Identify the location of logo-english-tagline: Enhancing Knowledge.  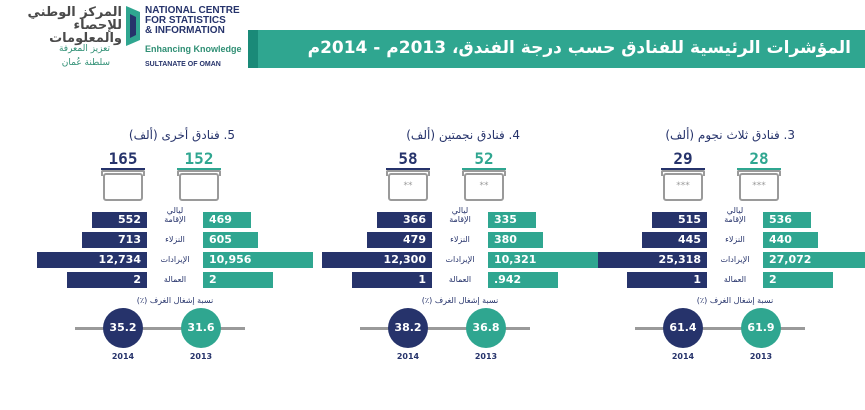
(193, 49).